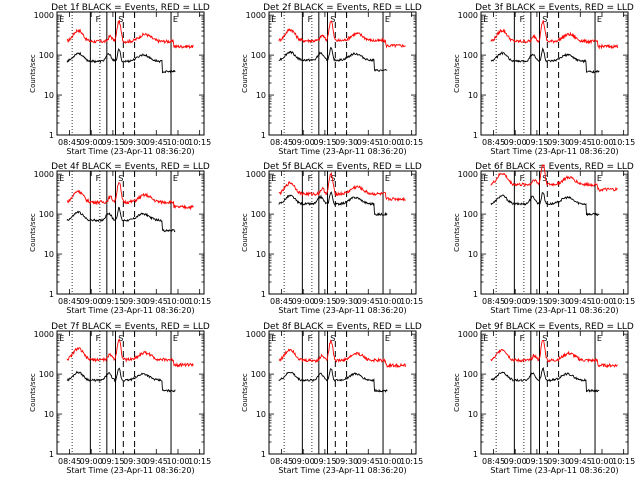 This screenshot has width=640, height=480. What do you see at coordinates (130, 8) in the screenshot?
I see `panel-title: Det 1f BLACK = Events, RED = LLD` at bounding box center [130, 8].